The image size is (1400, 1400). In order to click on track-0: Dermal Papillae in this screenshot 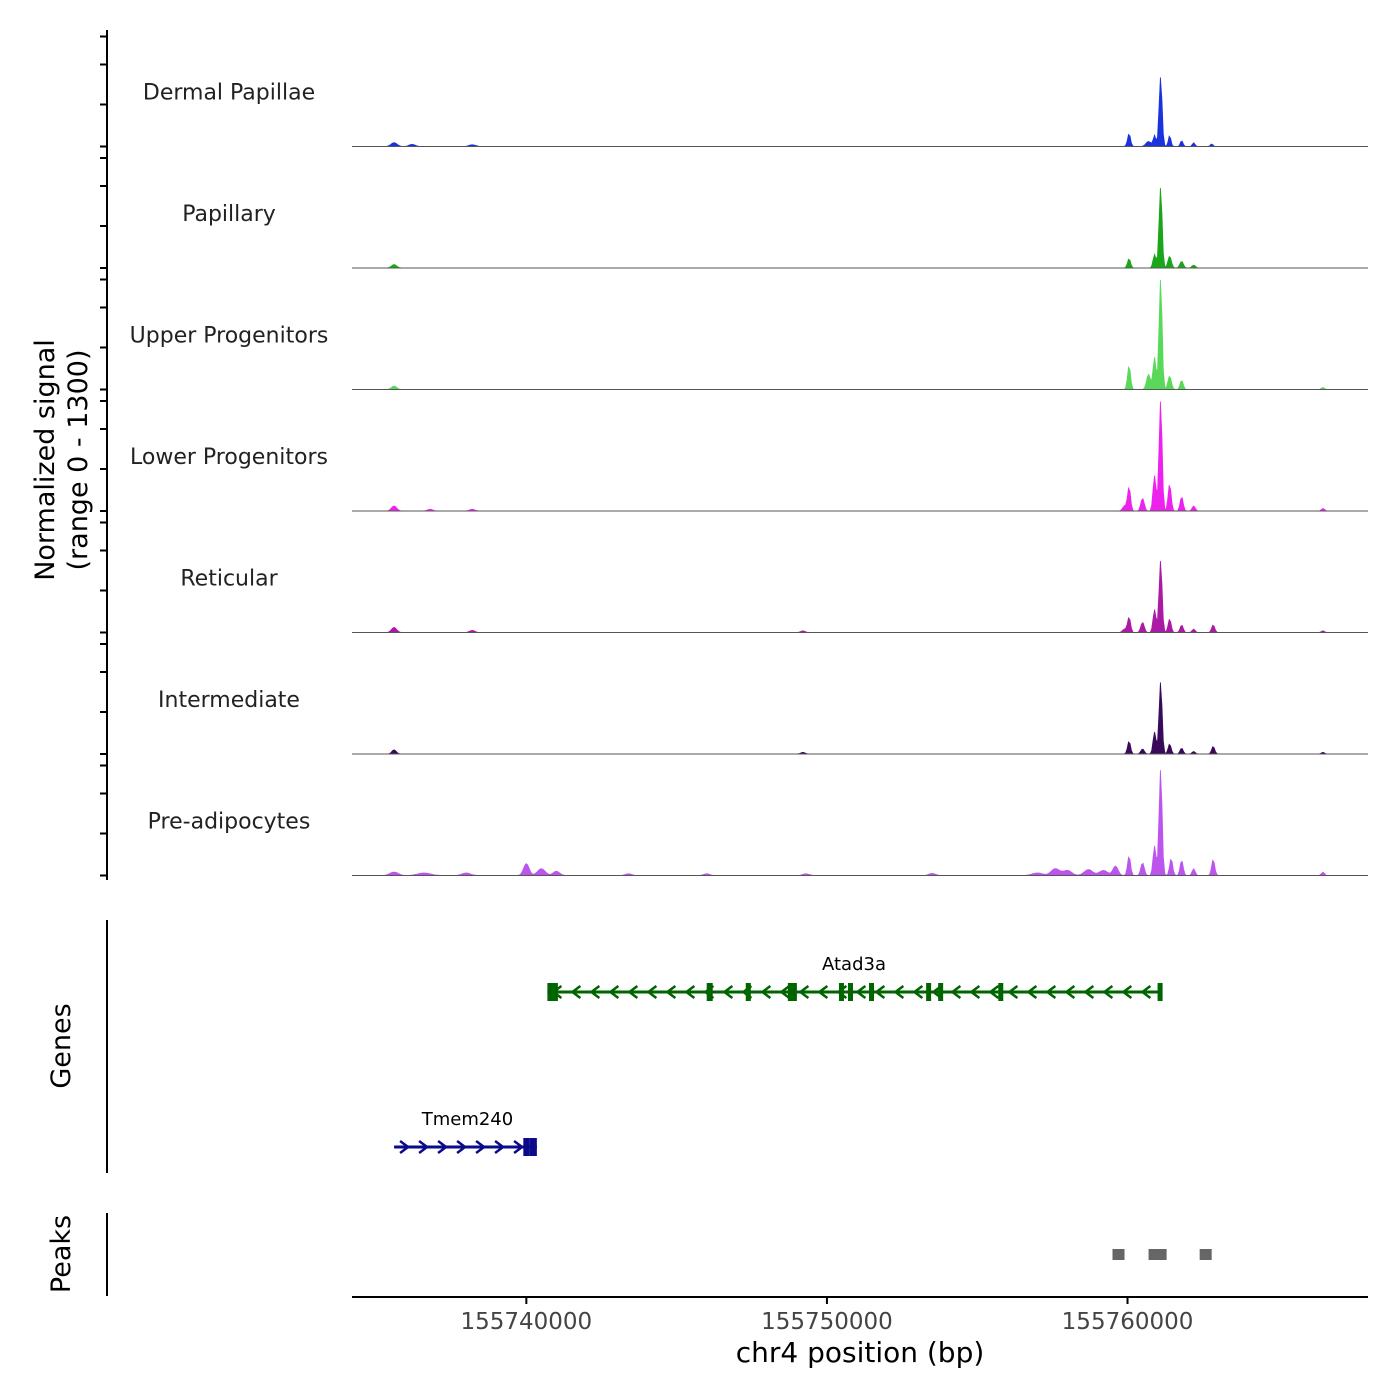, I will do `click(755, 112)`.